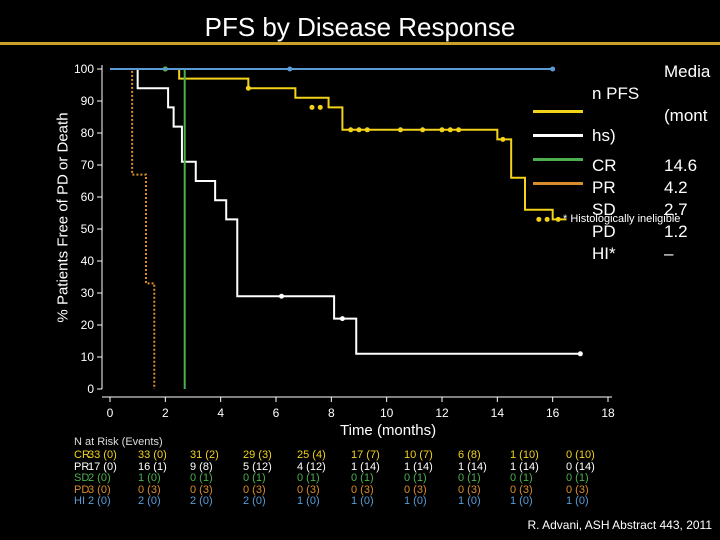 The width and height of the screenshot is (720, 540). I want to click on legend-swatch-pd, so click(558, 183).